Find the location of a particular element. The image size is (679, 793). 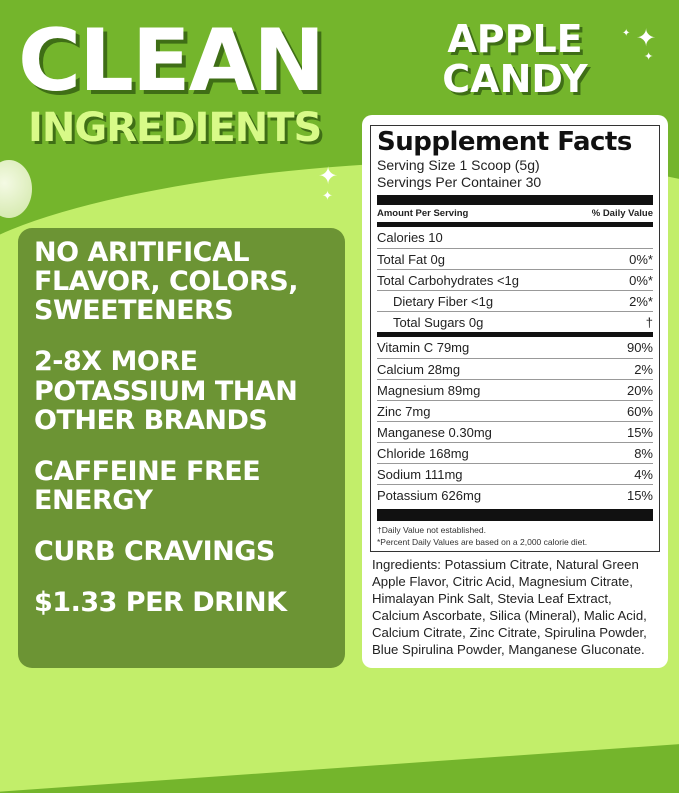

nutrient-name: Magnesium 89mg is located at coordinates (429, 390).